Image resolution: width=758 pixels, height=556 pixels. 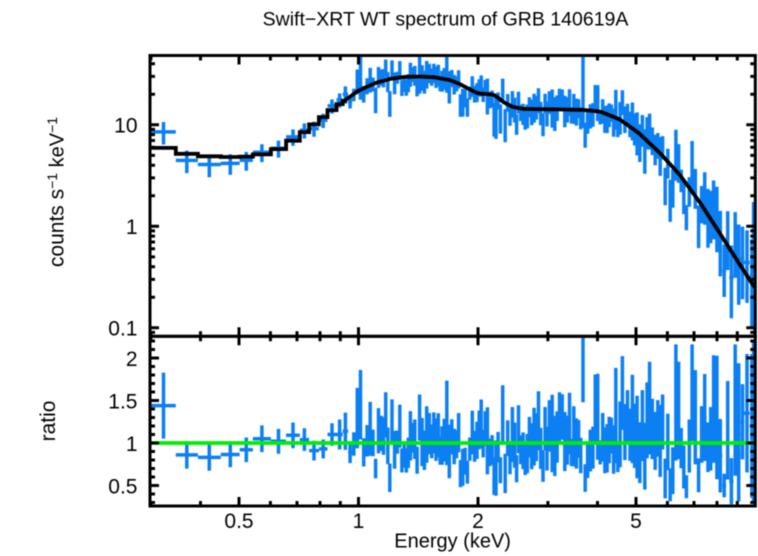 I want to click on svg-text: 0.1, so click(x=122, y=329).